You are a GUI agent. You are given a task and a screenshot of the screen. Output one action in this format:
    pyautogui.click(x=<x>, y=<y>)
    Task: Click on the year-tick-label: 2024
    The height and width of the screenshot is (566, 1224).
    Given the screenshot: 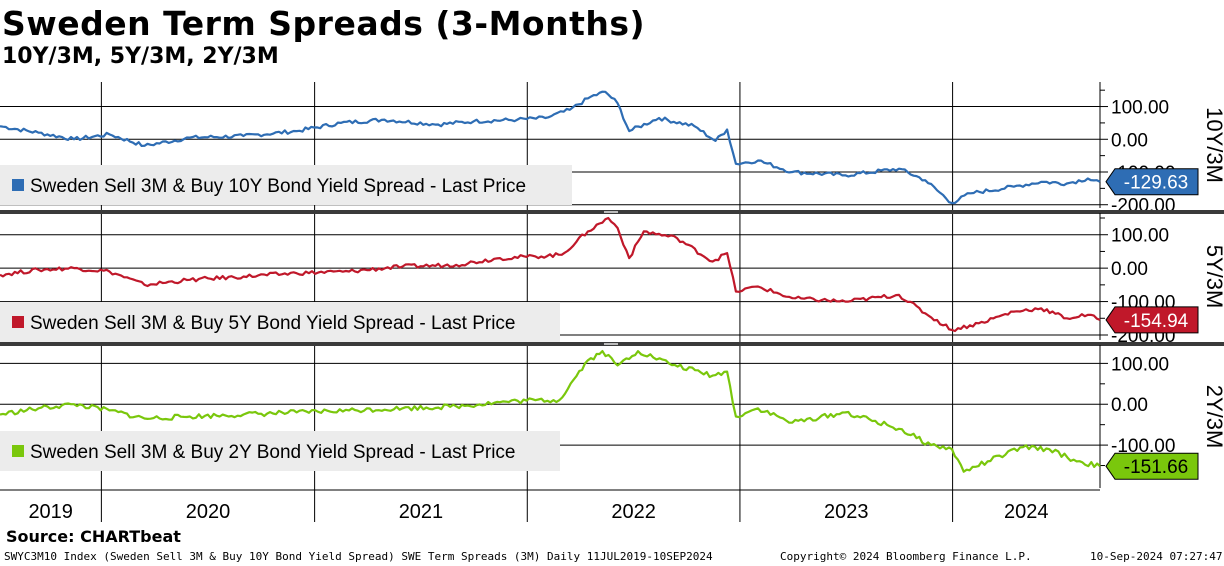 What is the action you would take?
    pyautogui.click(x=1026, y=512)
    